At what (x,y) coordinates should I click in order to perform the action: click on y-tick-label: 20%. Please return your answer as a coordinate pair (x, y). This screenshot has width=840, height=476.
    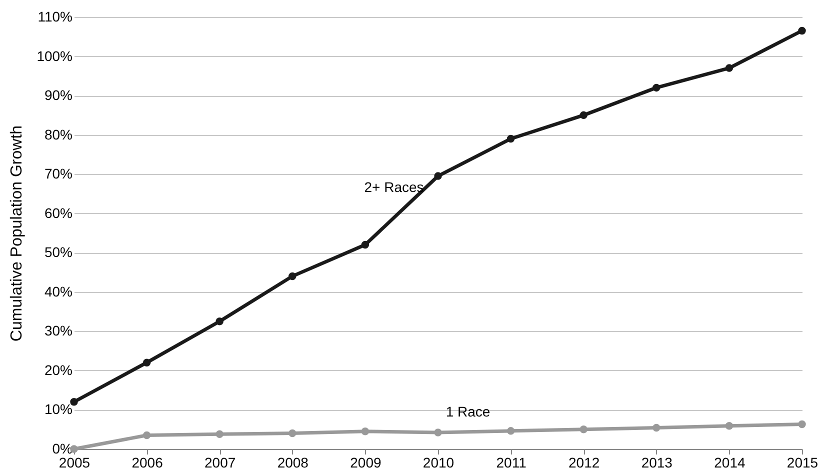
    Looking at the image, I should click on (58, 370).